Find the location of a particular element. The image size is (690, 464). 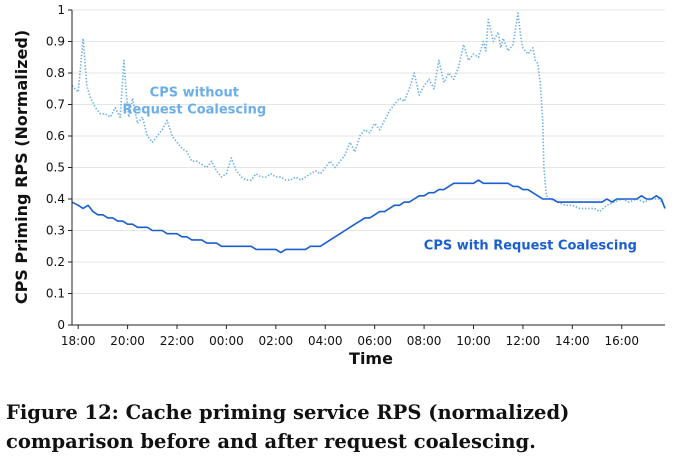

x-tick-label: 18:00 is located at coordinates (78, 341).